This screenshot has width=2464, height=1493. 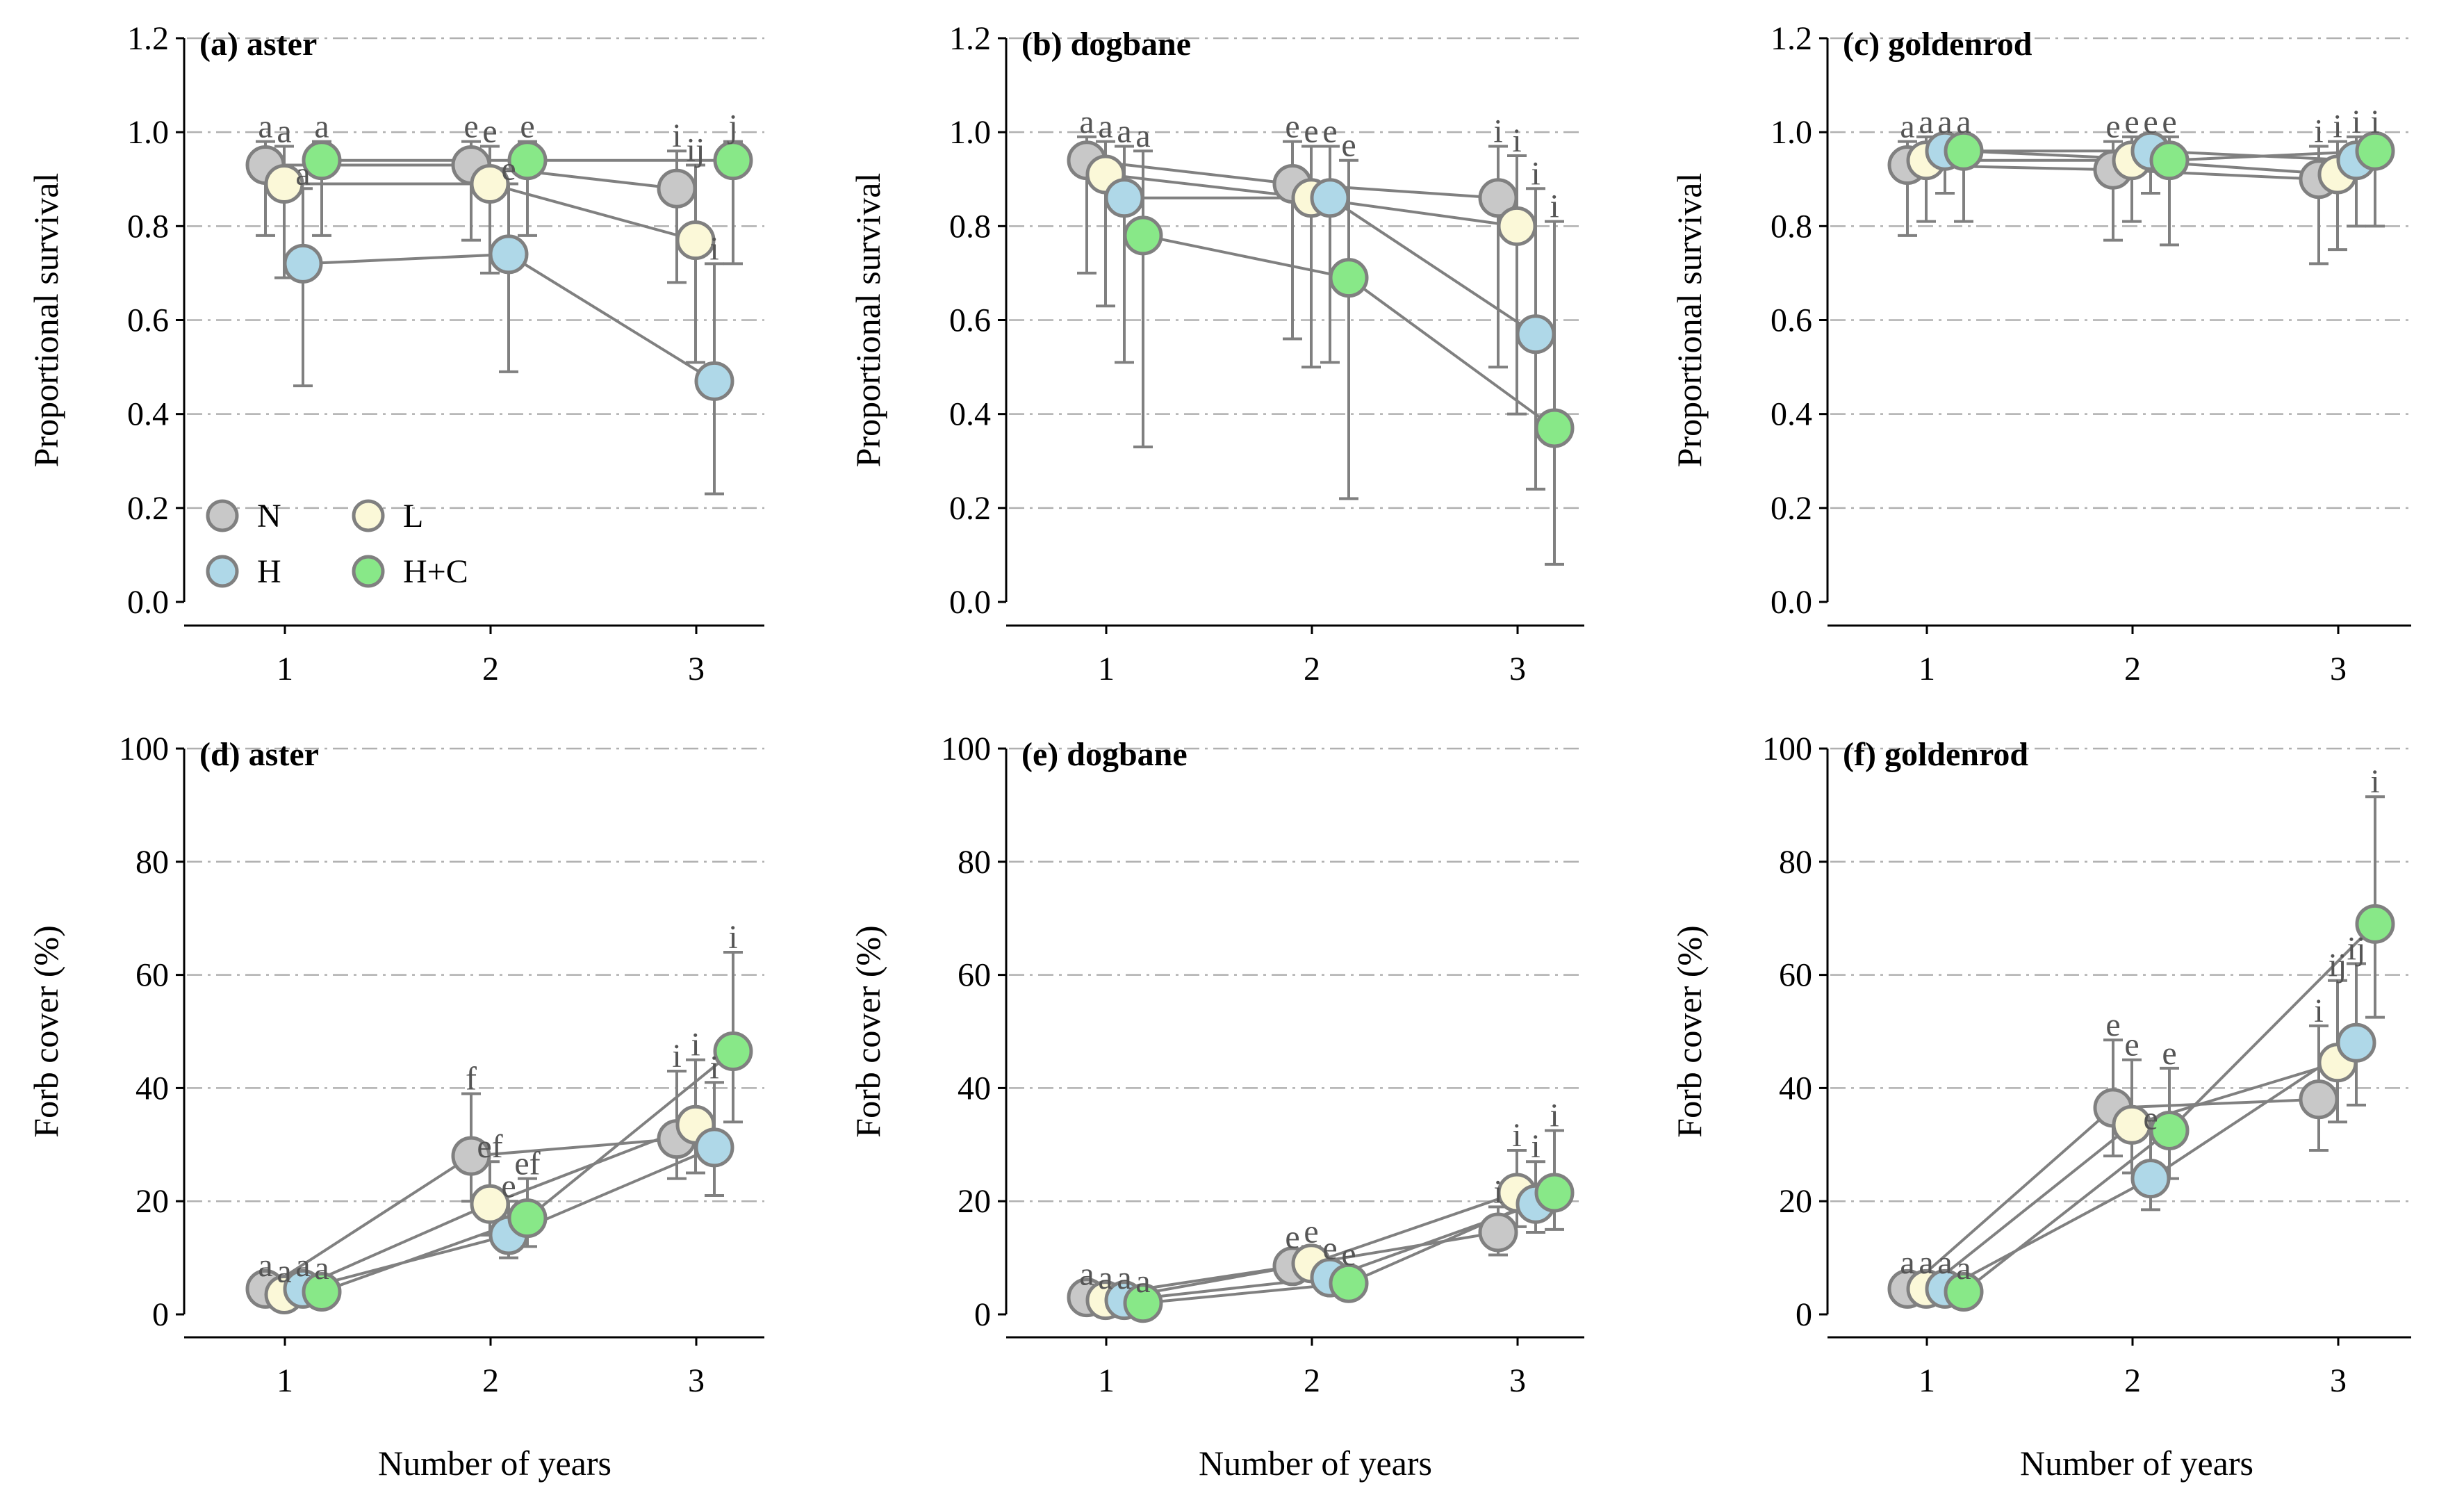 I want to click on panel-title: (d) aster, so click(x=259, y=754).